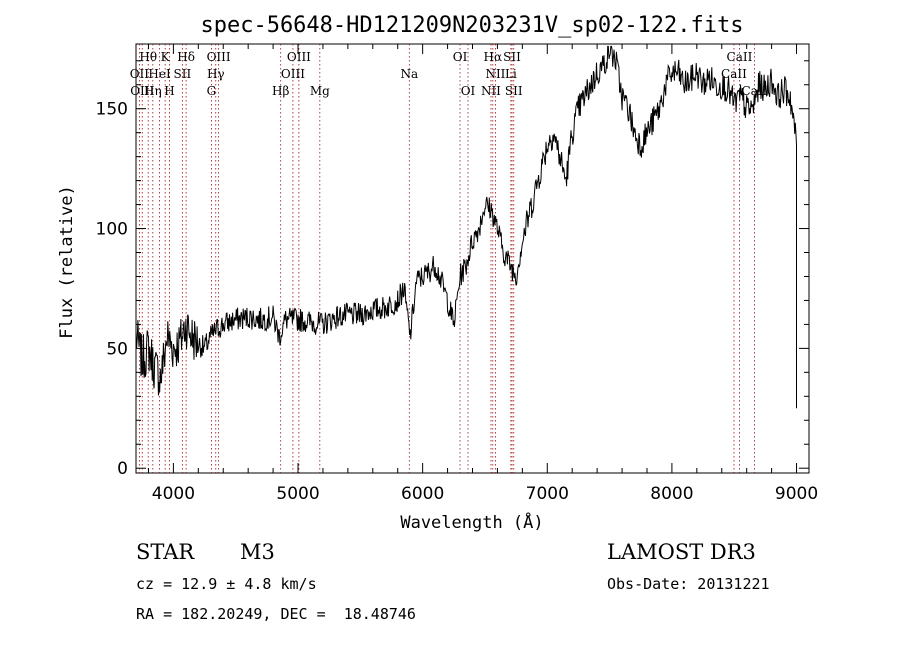 The image size is (900, 649). I want to click on line-marker-label: Hδ, so click(186, 57).